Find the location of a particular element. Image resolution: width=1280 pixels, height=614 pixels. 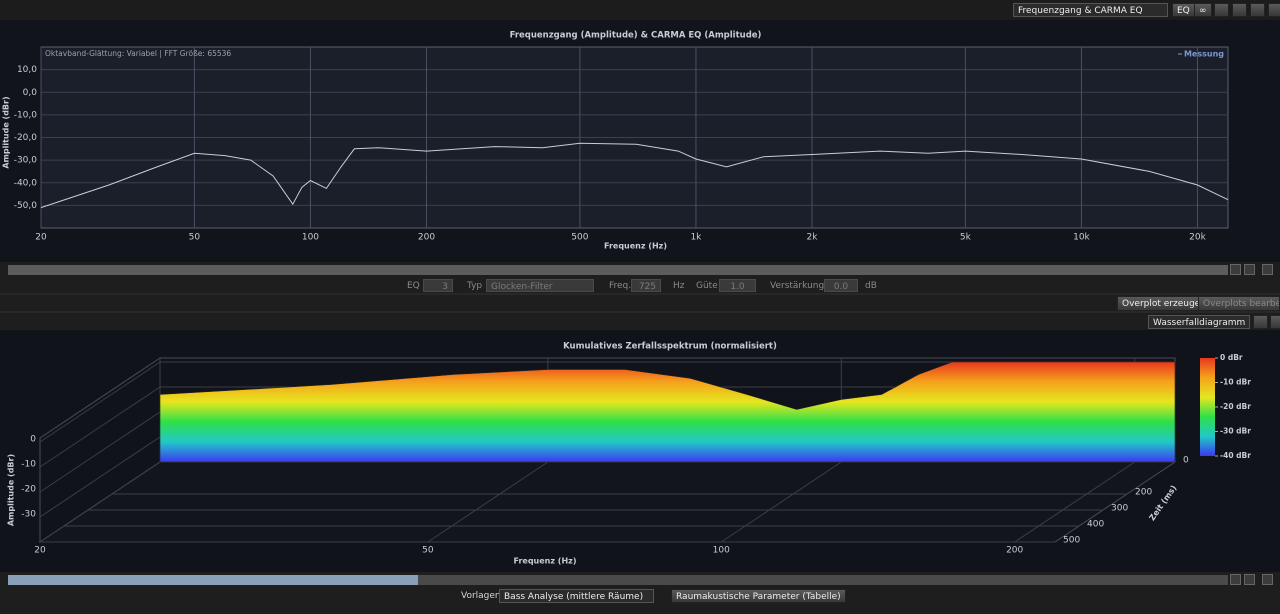

x-tick-label: 10k is located at coordinates (1081, 238).